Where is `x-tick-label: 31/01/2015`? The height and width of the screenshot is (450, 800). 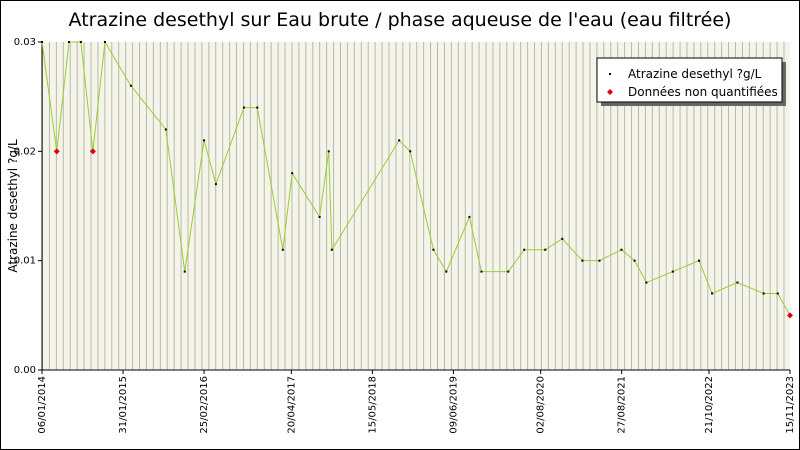 x-tick-label: 31/01/2015 is located at coordinates (123, 405).